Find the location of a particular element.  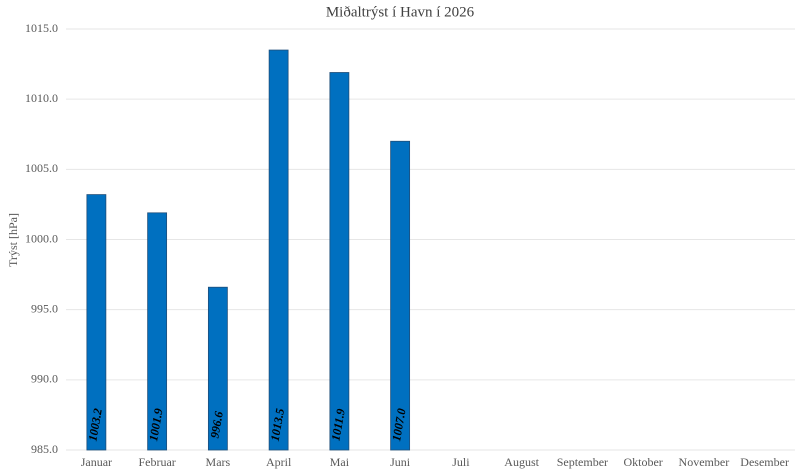

x-tick-label: Februar is located at coordinates (156, 462).